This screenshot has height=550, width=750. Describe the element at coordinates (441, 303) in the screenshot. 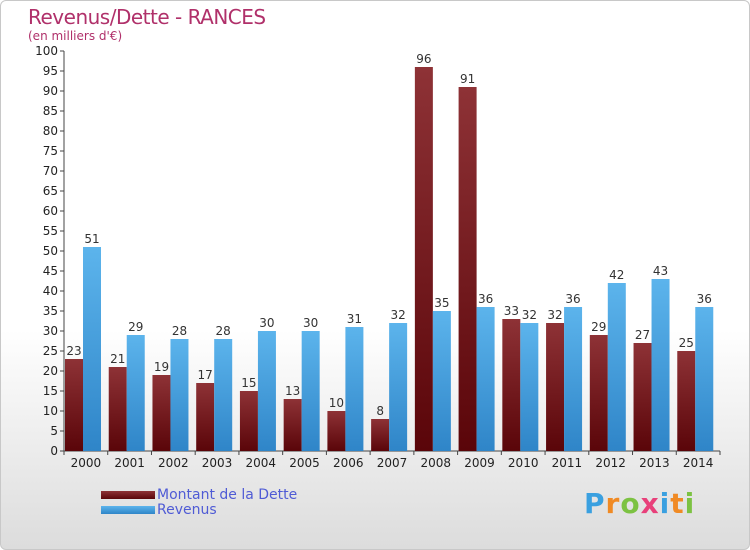

I see `bar-revenue-value-label: 35` at that location.